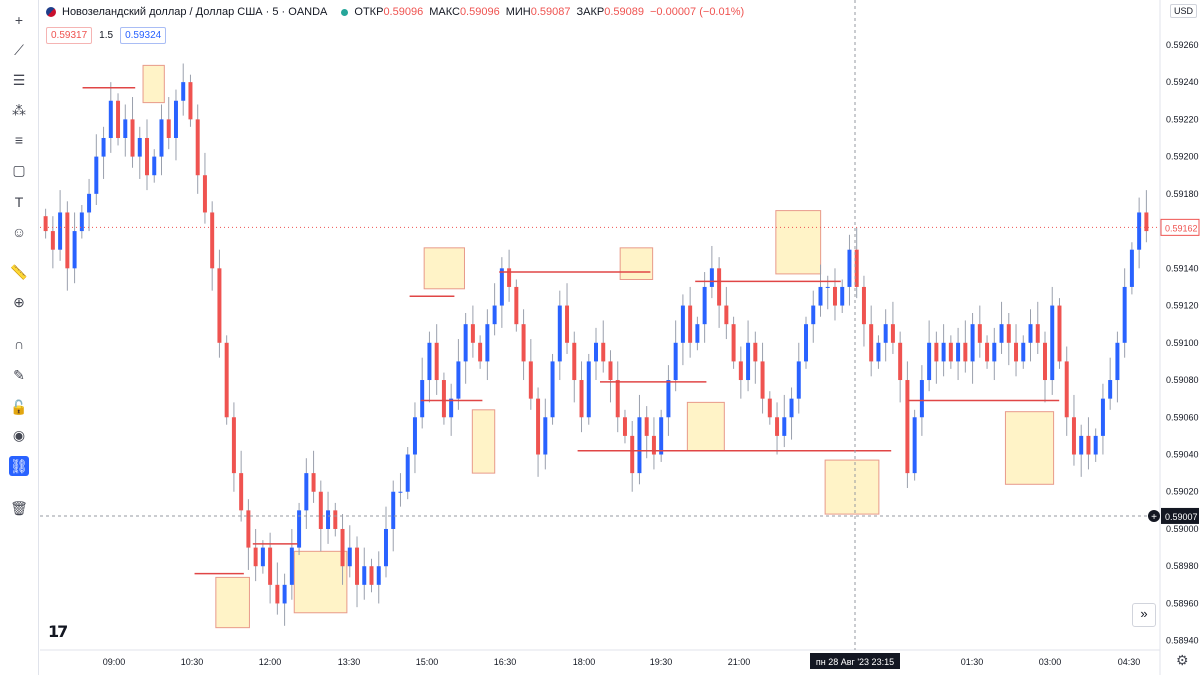 The width and height of the screenshot is (1200, 675). Describe the element at coordinates (19, 271) in the screenshot. I see `ruler-icon: 📏` at that location.